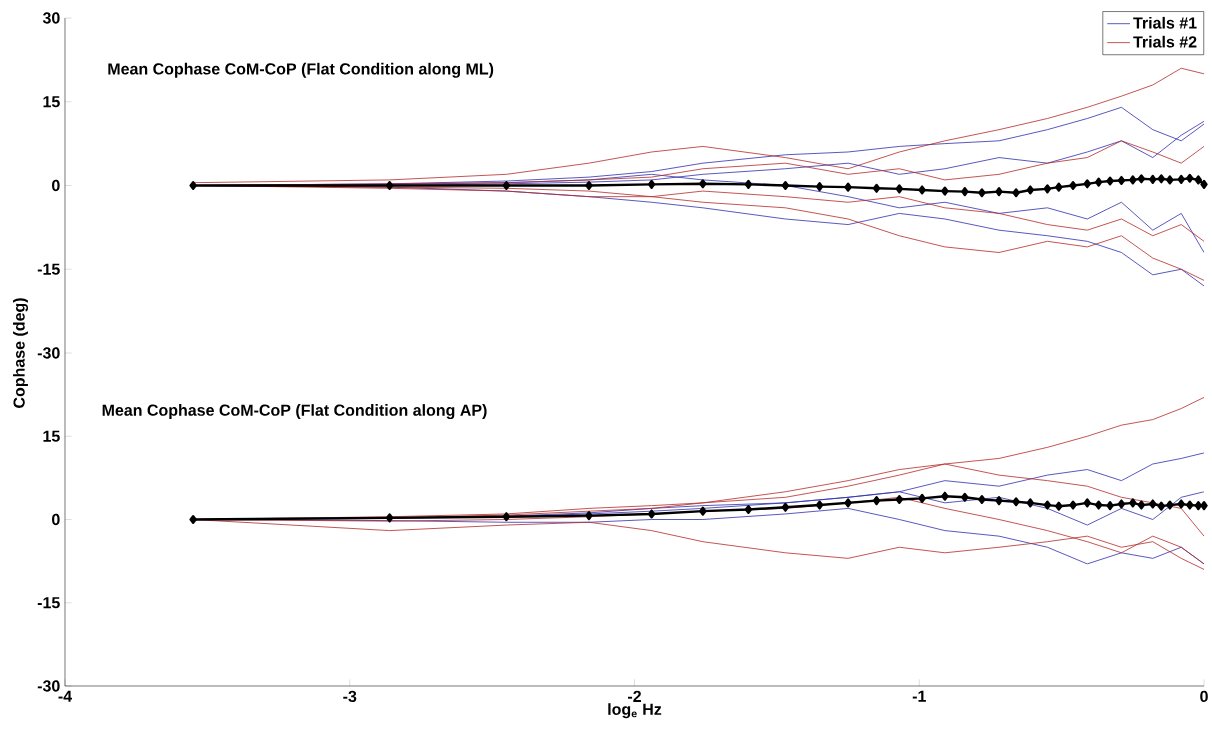  I want to click on x-axis-title: log$_{e}$ Hz, so click(635, 711).